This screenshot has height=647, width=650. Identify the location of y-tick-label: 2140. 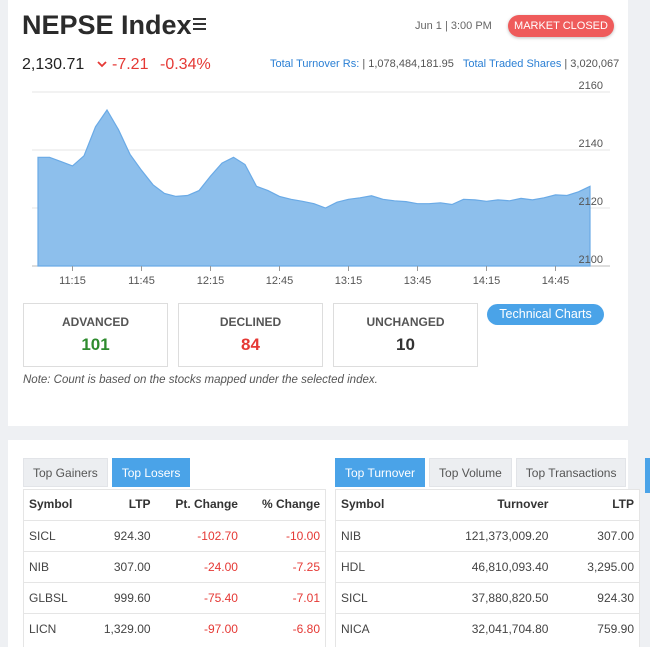
(591, 144).